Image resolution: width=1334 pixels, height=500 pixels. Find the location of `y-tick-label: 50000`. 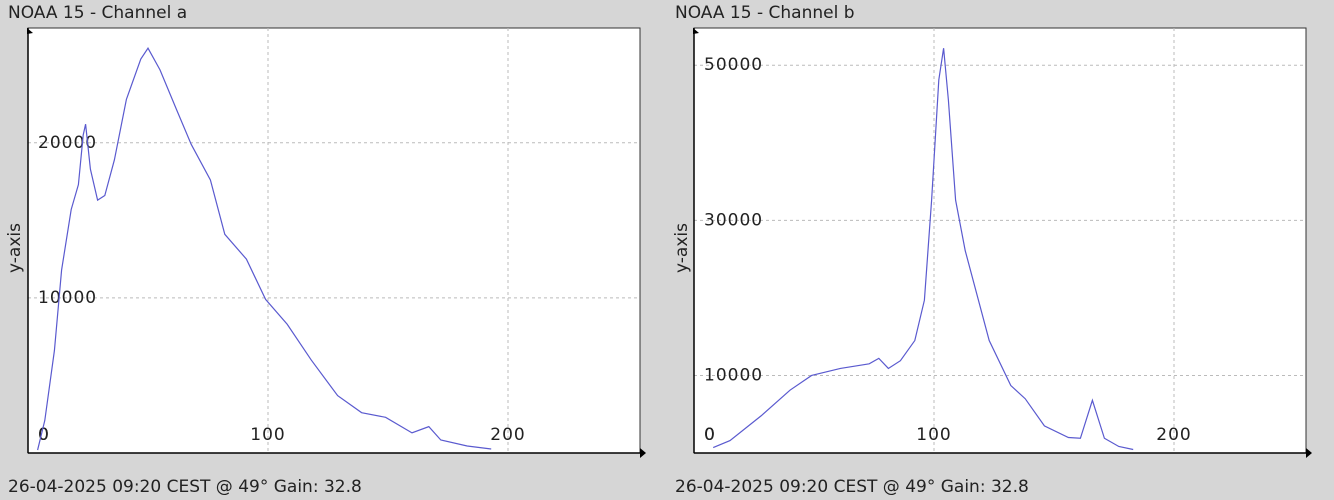

y-tick-label: 50000 is located at coordinates (733, 65).